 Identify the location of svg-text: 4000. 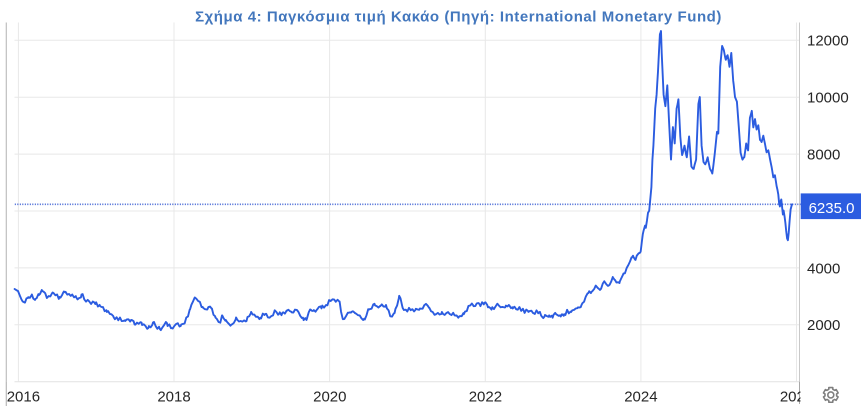
(823, 268).